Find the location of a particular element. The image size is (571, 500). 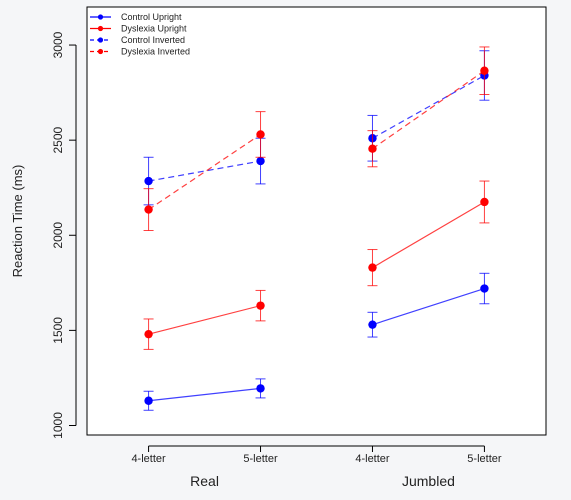

y-axis-label: Reaction Time (ms) is located at coordinates (17, 221).